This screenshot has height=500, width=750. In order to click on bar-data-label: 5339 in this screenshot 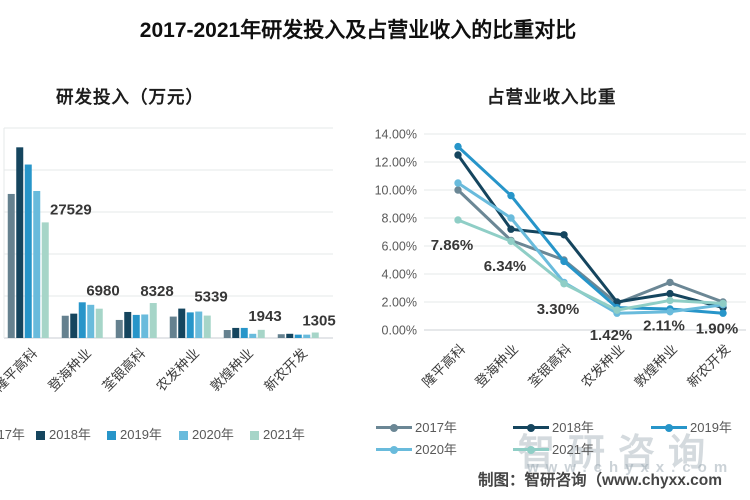, I will do `click(210, 297)`.